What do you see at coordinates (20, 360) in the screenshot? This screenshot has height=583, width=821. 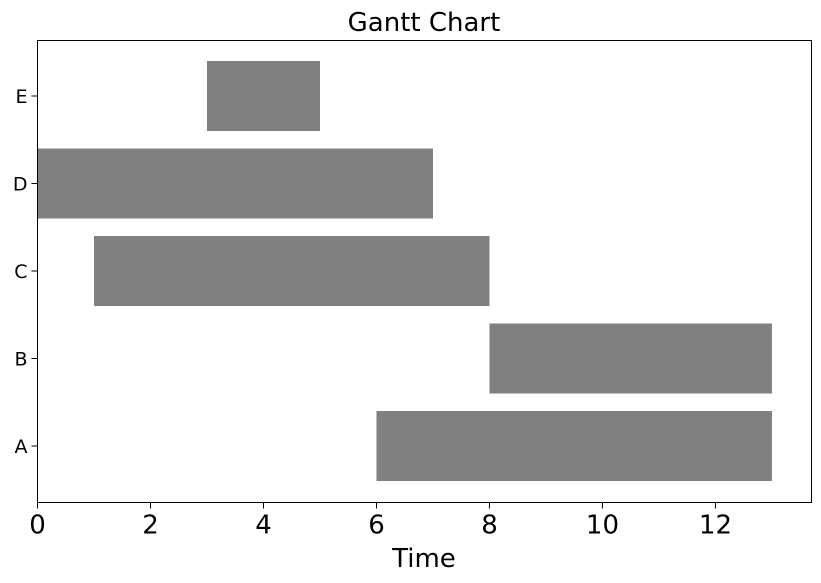 I see `y-tick-label-b: B` at bounding box center [20, 360].